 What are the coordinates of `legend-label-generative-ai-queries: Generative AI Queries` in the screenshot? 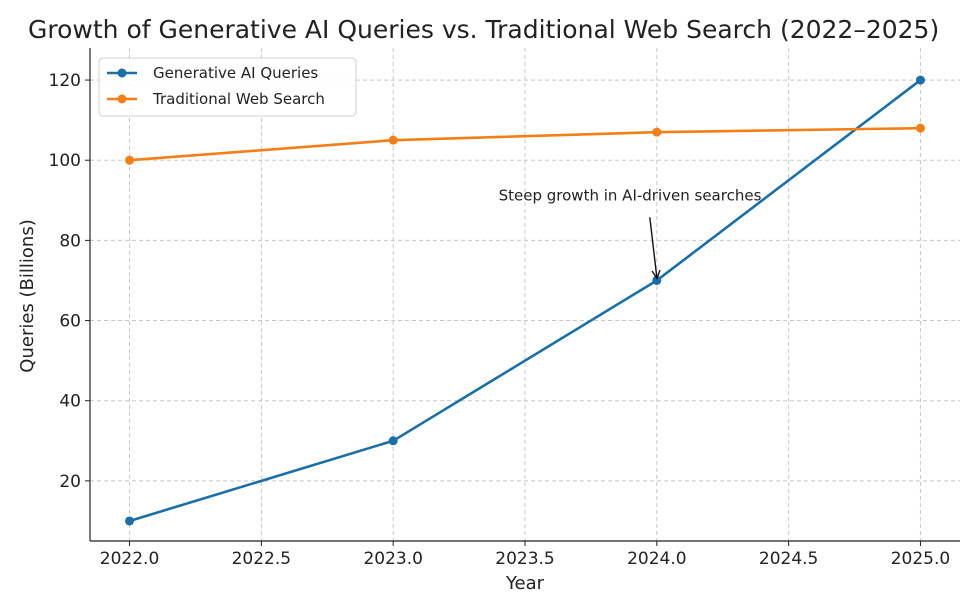 It's located at (235, 73).